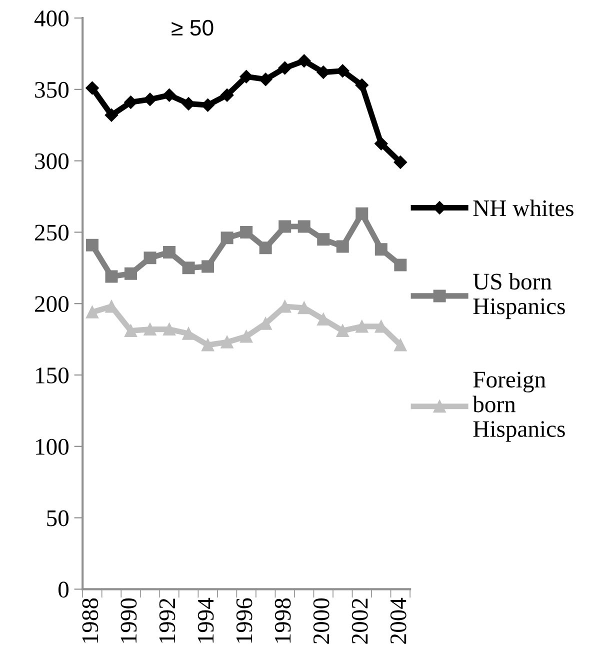  What do you see at coordinates (52, 232) in the screenshot?
I see `y-tick-label: 250` at bounding box center [52, 232].